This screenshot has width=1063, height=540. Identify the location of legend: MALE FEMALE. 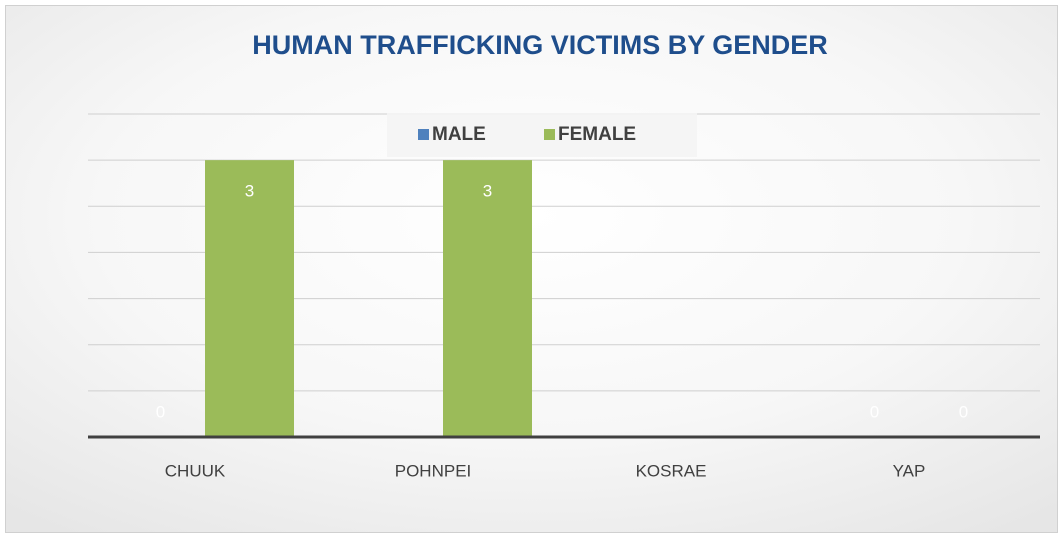
(542, 135).